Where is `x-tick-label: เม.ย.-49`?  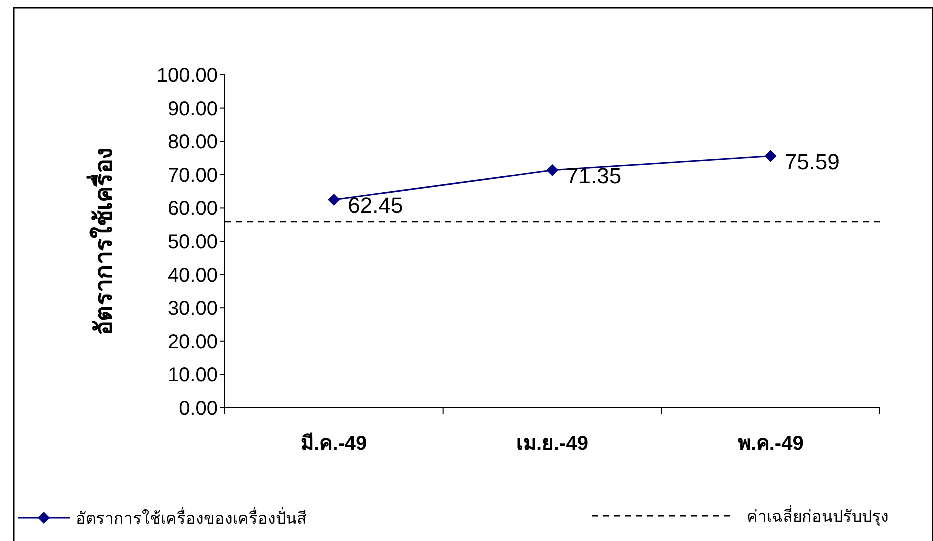
x-tick-label: เม.ย.-49 is located at coordinates (552, 444).